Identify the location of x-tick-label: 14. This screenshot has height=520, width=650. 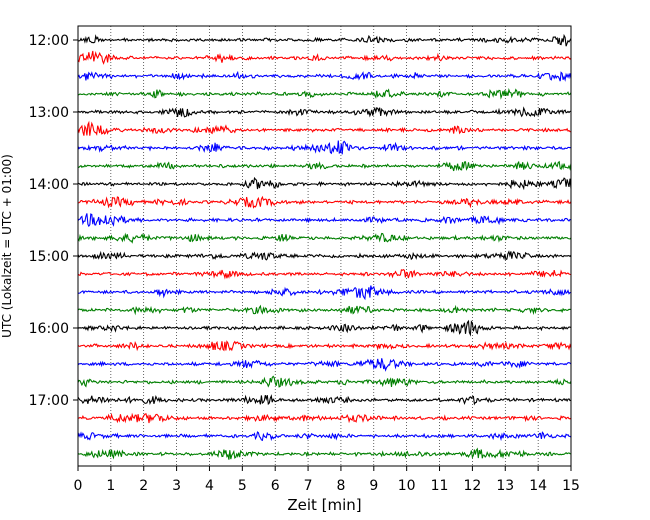
(538, 486).